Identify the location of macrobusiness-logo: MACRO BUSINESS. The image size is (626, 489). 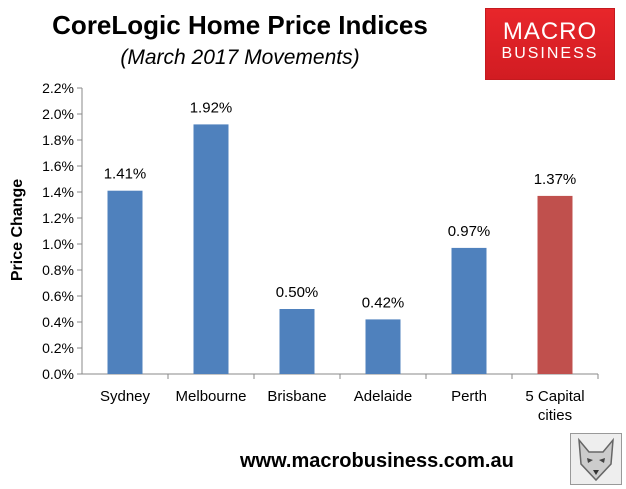
(550, 44).